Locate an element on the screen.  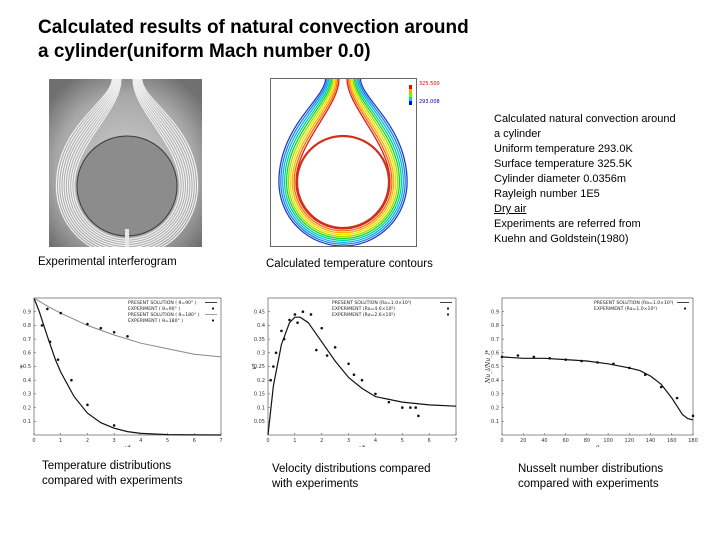
contour-colorbar is located at coordinates (410, 95).